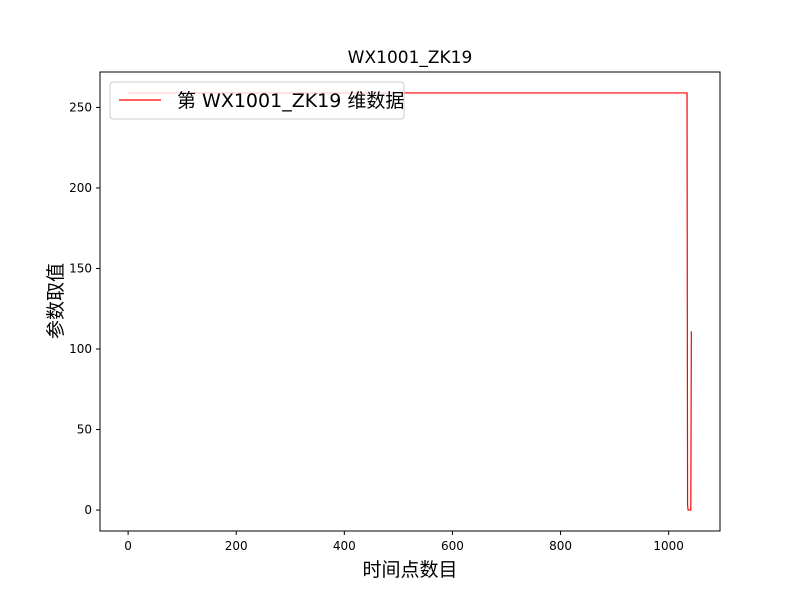  What do you see at coordinates (80, 349) in the screenshot?
I see `y-tick-label: 100` at bounding box center [80, 349].